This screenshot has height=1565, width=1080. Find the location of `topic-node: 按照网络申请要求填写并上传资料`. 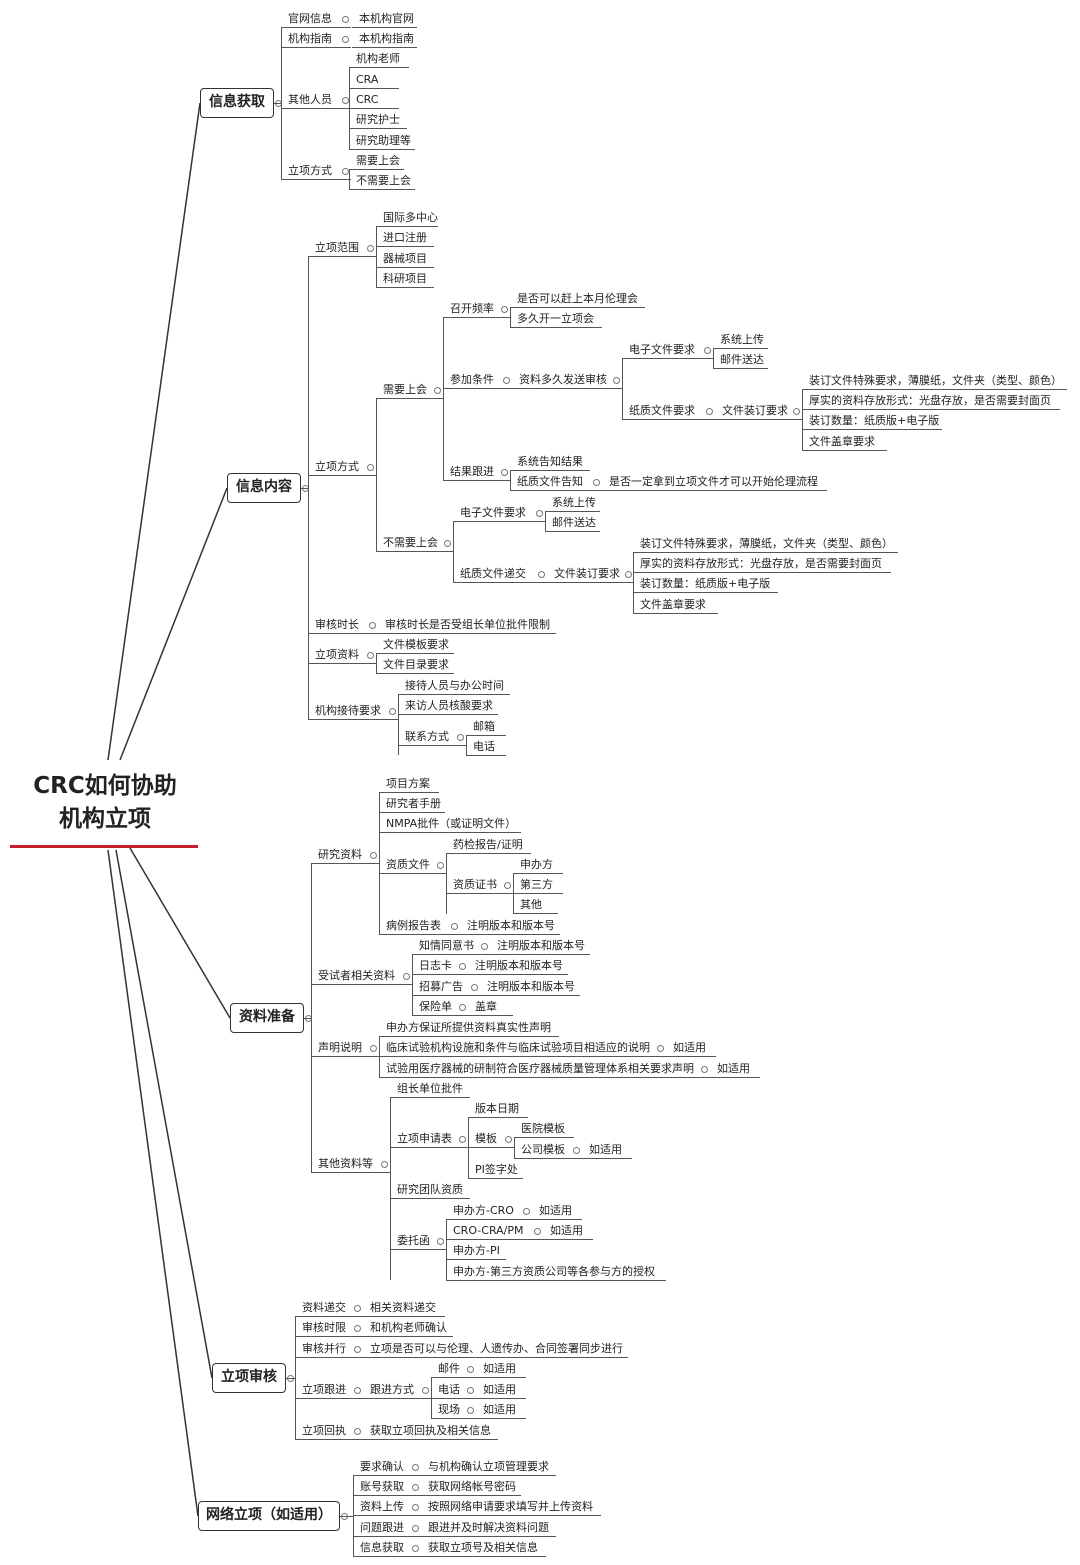

topic-node: 按照网络申请要求填写并上传资料 is located at coordinates (511, 1507).